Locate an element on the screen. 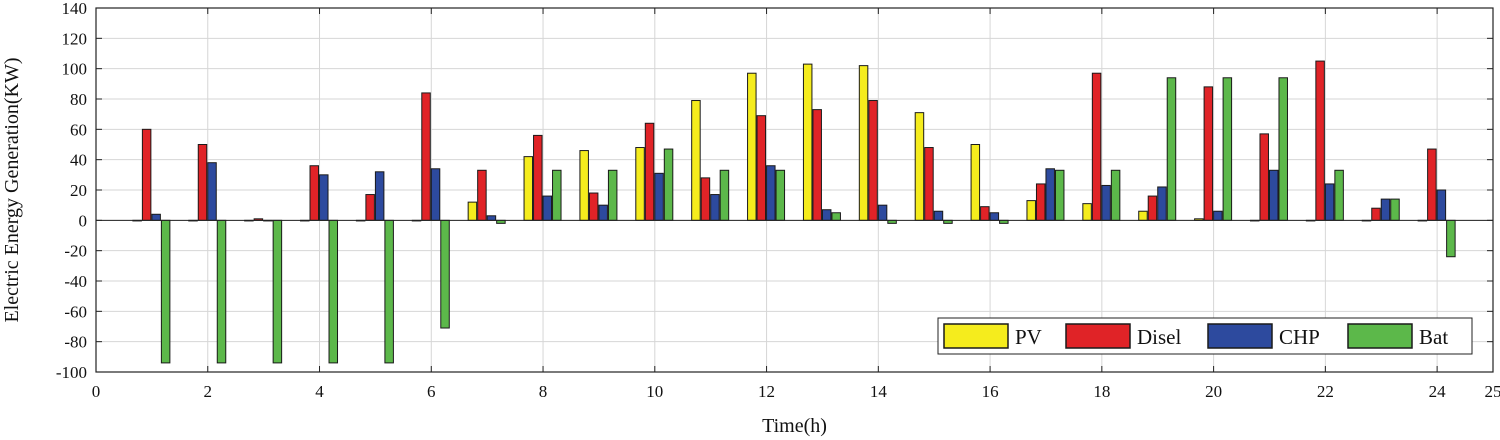  y-tick-label: -60 is located at coordinates (75, 311).